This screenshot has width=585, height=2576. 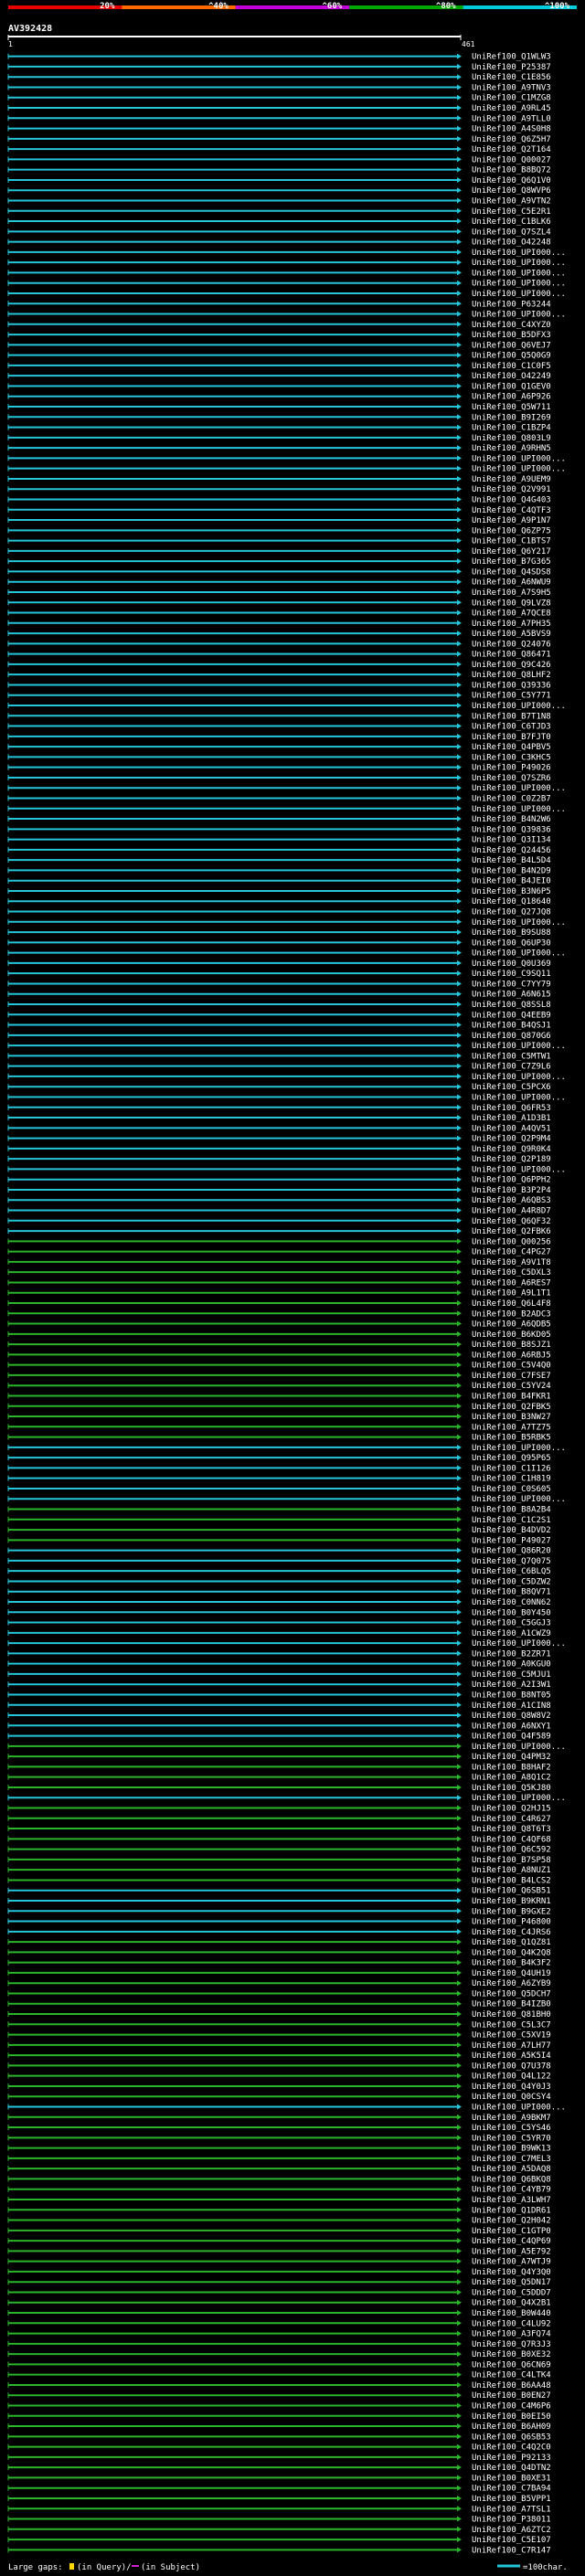 I want to click on hit-label: UniRef100_C5XV19, so click(x=512, y=2036).